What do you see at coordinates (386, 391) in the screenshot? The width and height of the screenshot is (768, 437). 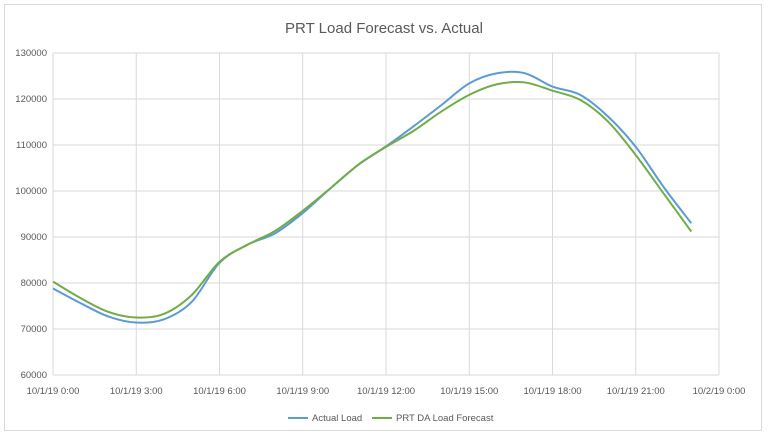 I see `x-tick-label: 10/1/19 12:00` at bounding box center [386, 391].